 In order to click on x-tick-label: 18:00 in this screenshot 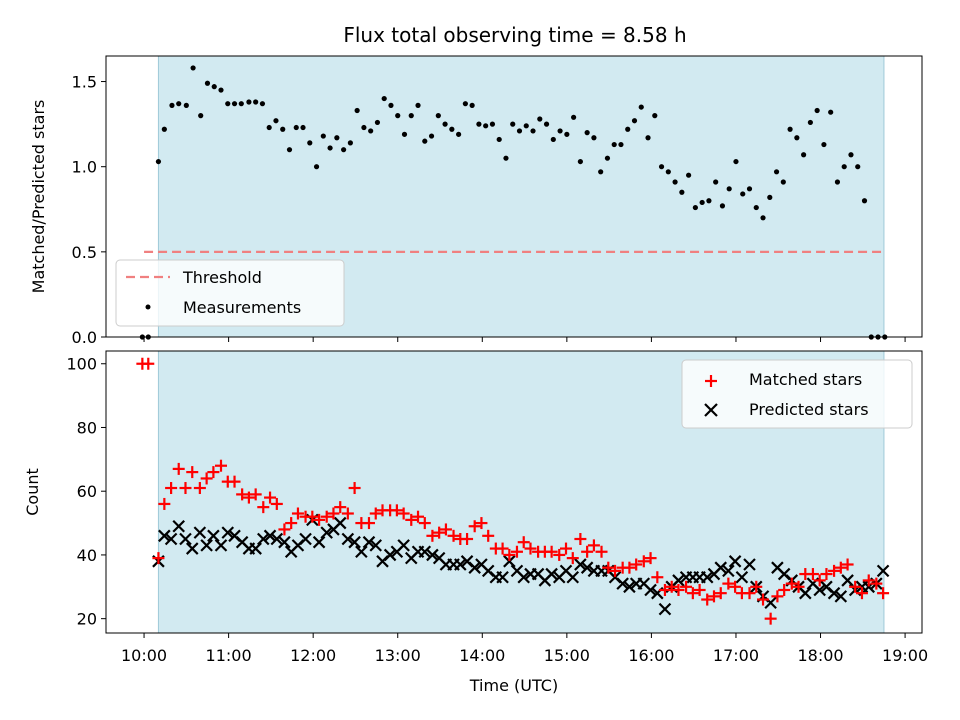, I will do `click(820, 655)`.